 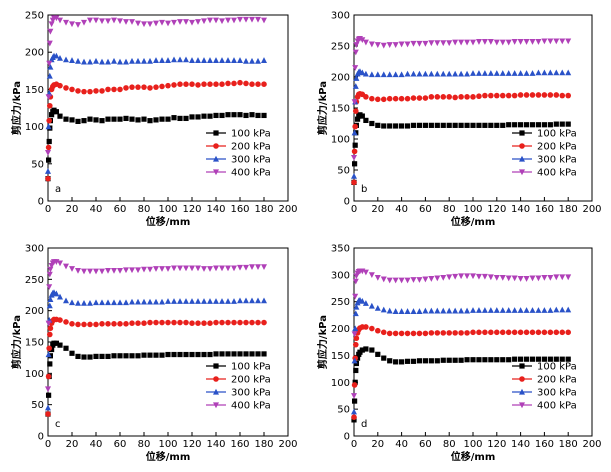 What do you see at coordinates (144, 209) in the screenshot?
I see `x-tick-label: 80` at bounding box center [144, 209].